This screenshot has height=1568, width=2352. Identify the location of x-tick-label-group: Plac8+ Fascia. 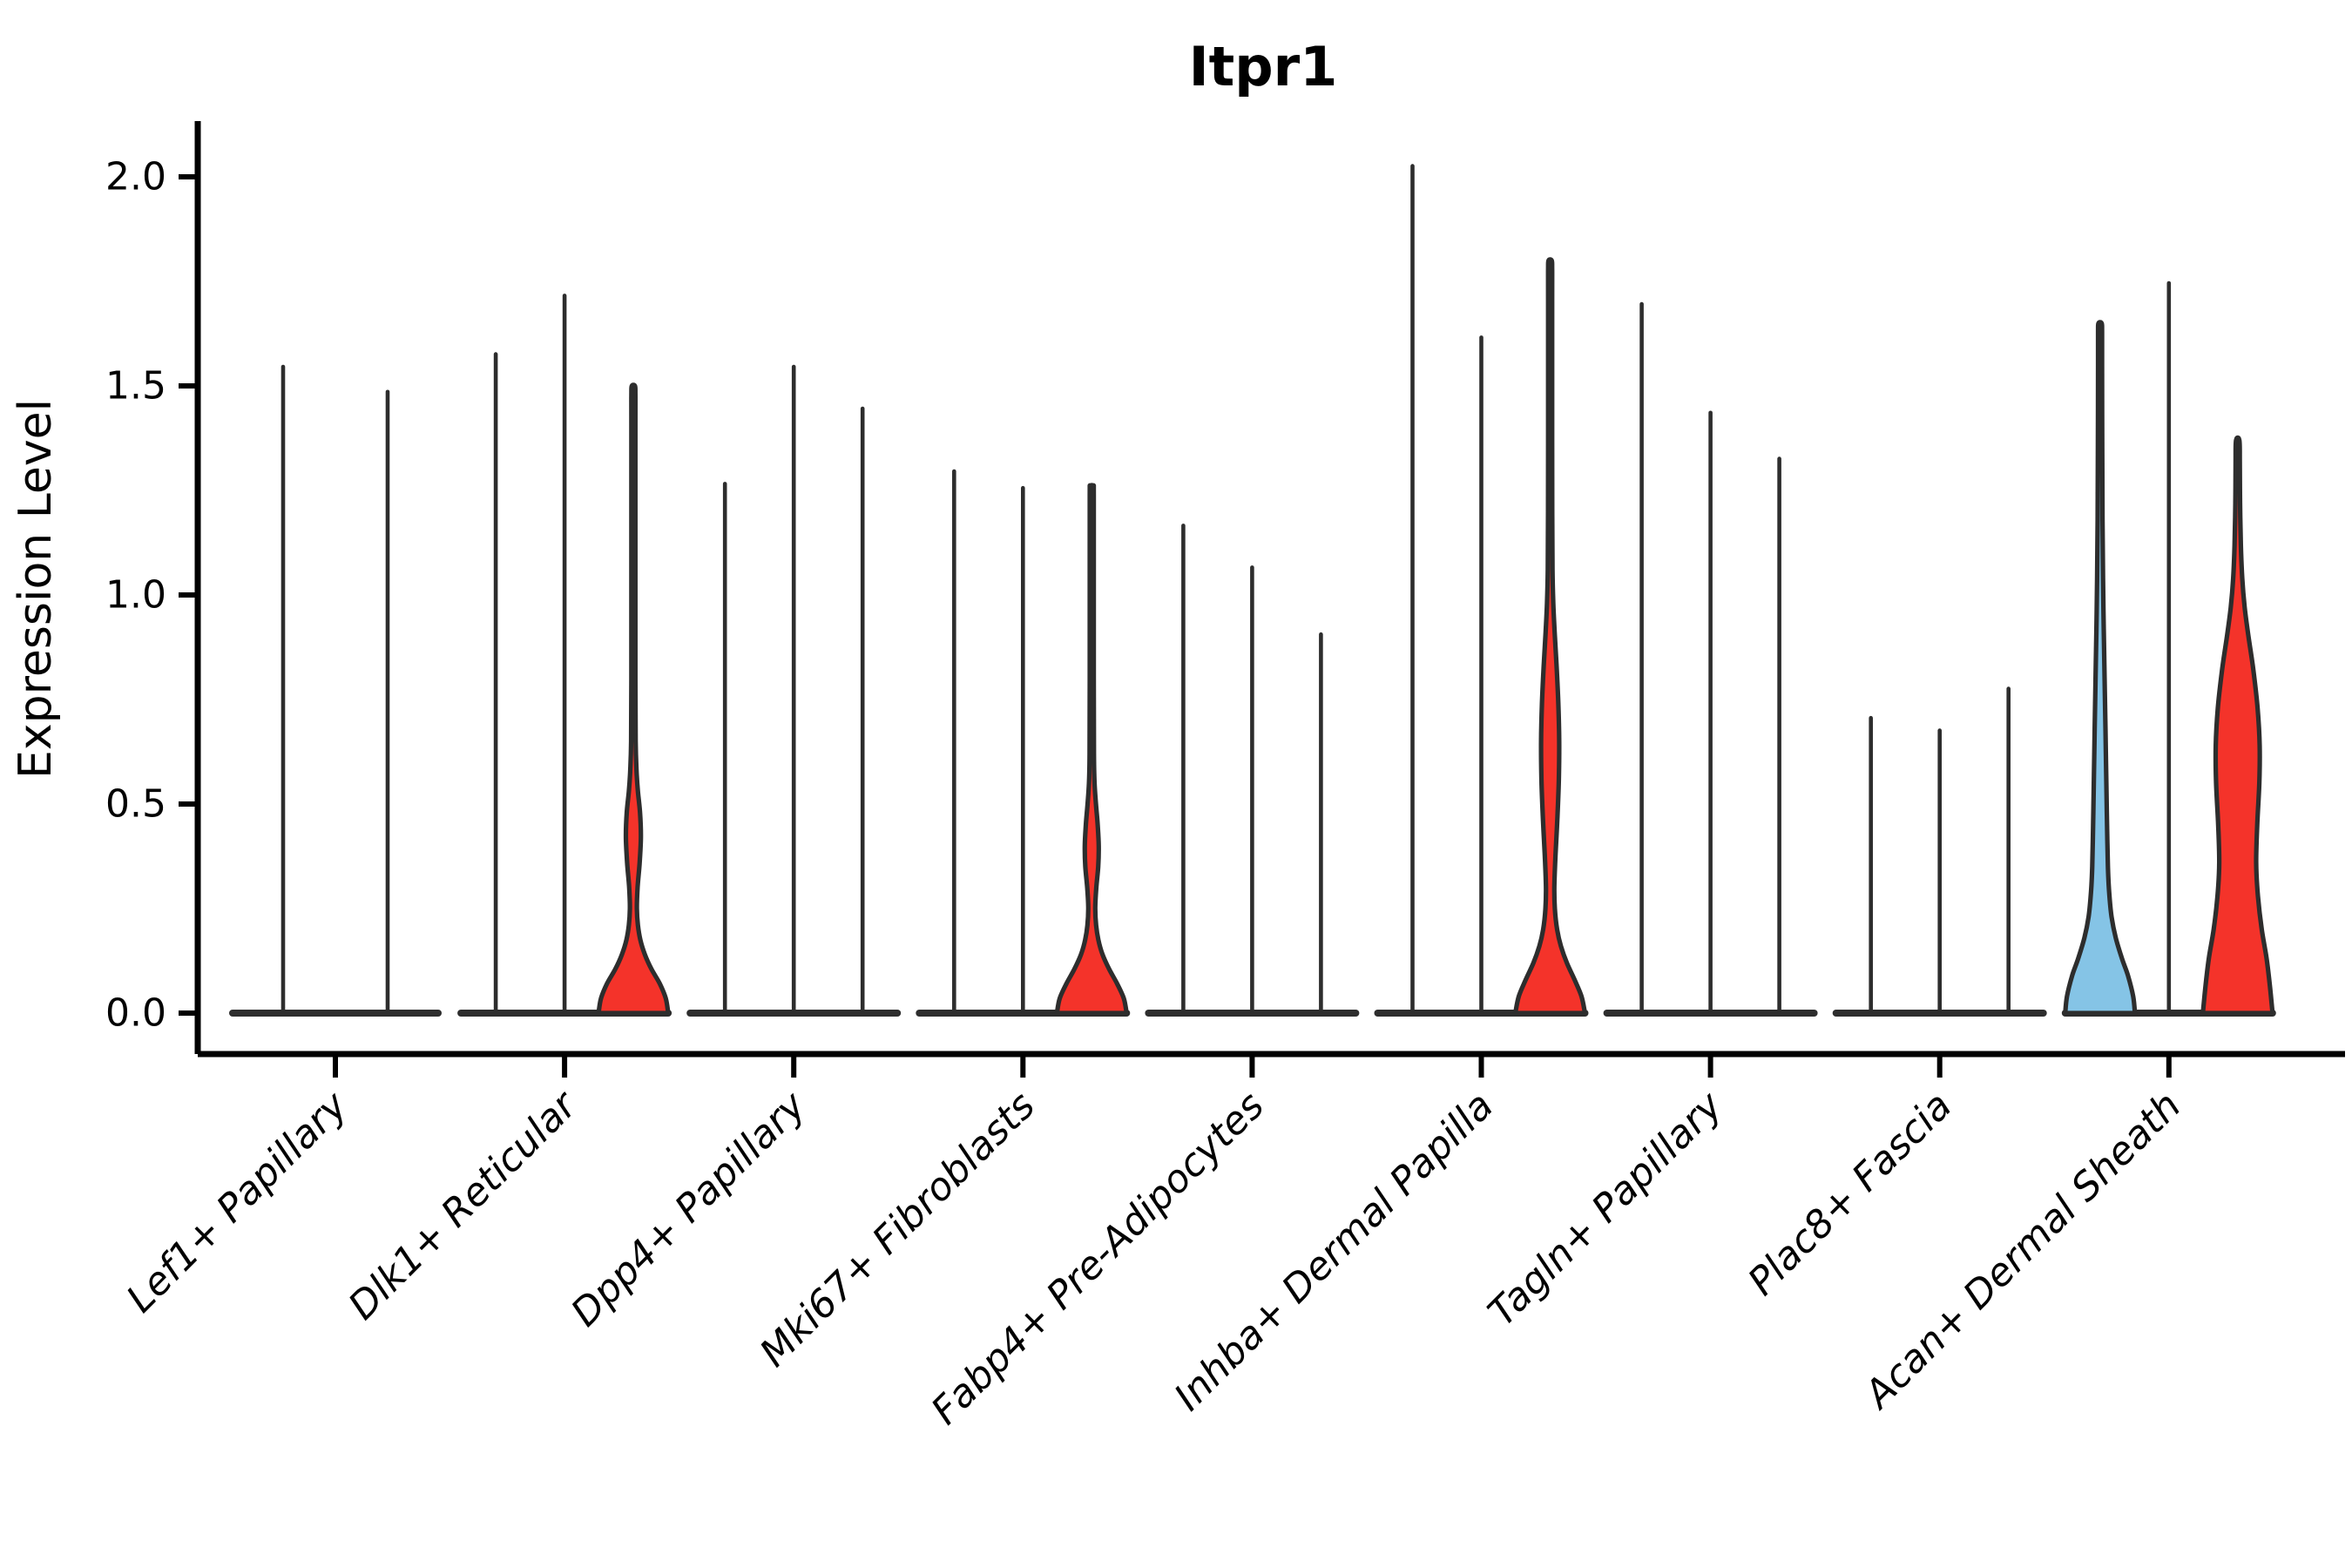
(1850, 1194).